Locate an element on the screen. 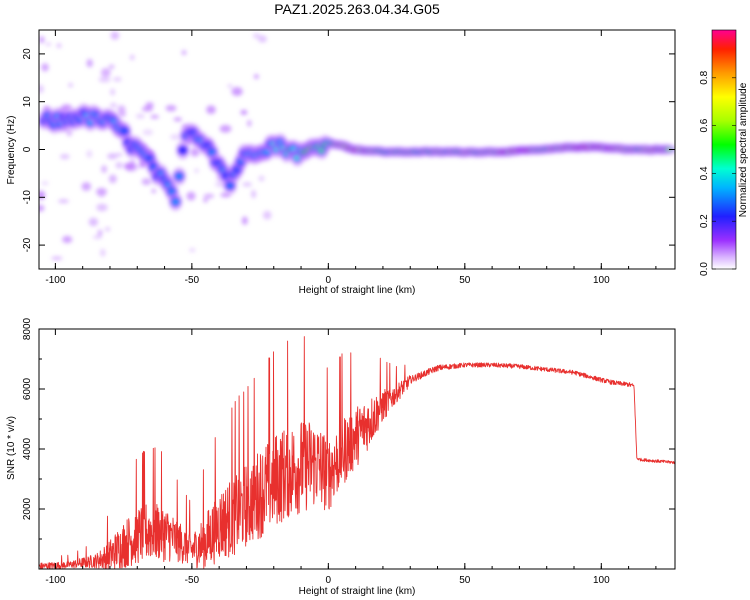 Image resolution: width=750 pixels, height=600 pixels. colorbar-gradient is located at coordinates (724, 149).